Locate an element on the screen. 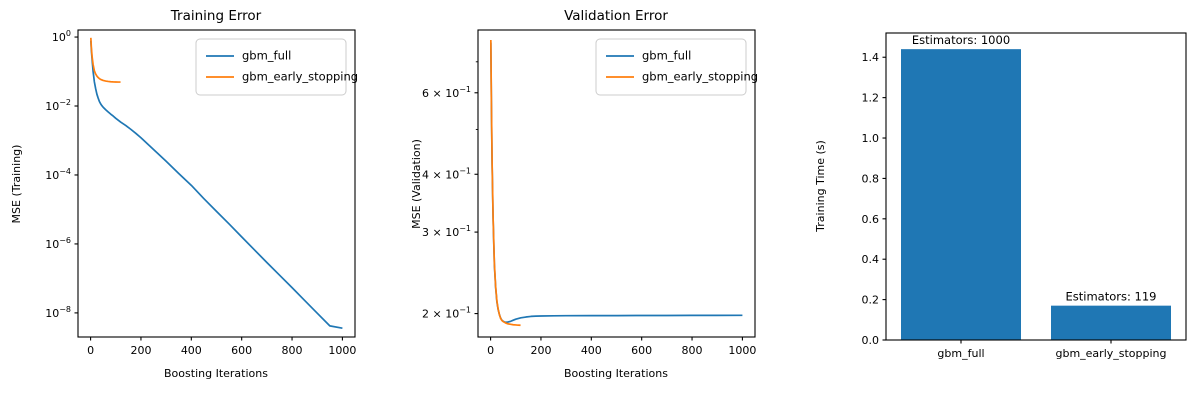 This screenshot has height=400, width=1200. tr-xticklabel: 1000 is located at coordinates (342, 350).